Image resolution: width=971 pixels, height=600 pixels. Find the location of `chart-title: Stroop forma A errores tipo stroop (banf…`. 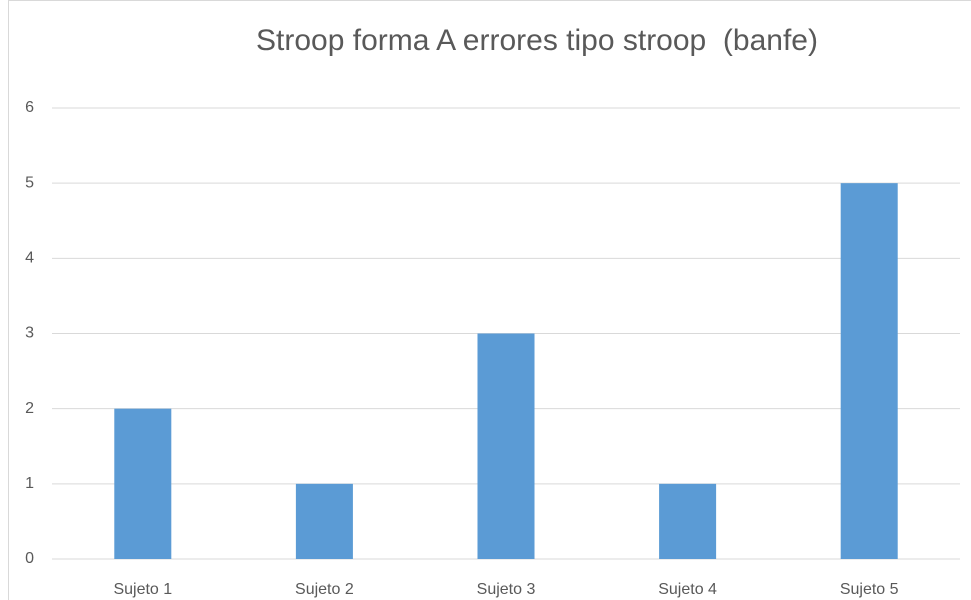

chart-title: Stroop forma A errores tipo stroop (banf… is located at coordinates (537, 40).